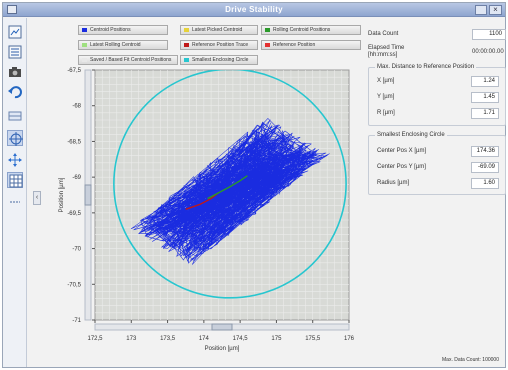  I want to click on y-tick-label: -68, so click(76, 107).